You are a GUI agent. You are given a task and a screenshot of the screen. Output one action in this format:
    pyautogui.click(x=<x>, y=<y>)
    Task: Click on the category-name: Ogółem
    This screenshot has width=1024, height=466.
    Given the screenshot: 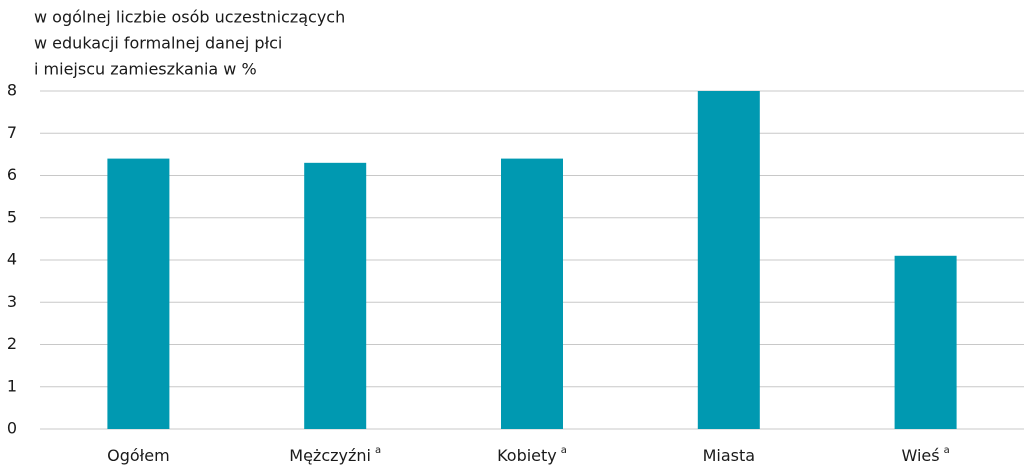 What is the action you would take?
    pyautogui.click(x=138, y=455)
    